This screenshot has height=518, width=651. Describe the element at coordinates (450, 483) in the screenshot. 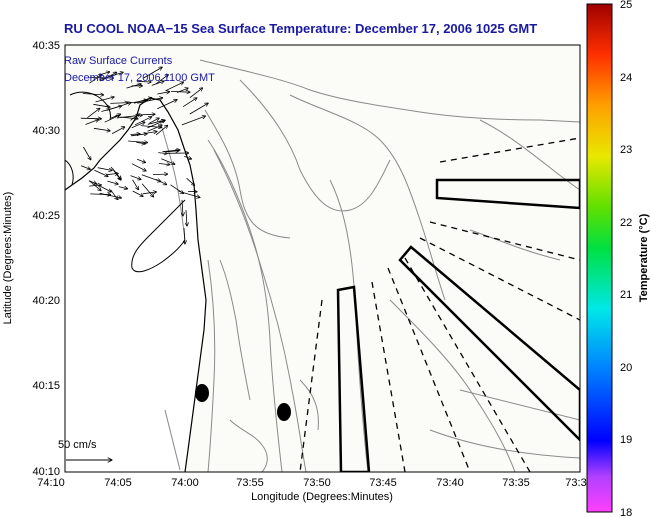

I see `x-tick-label: 73:40` at that location.